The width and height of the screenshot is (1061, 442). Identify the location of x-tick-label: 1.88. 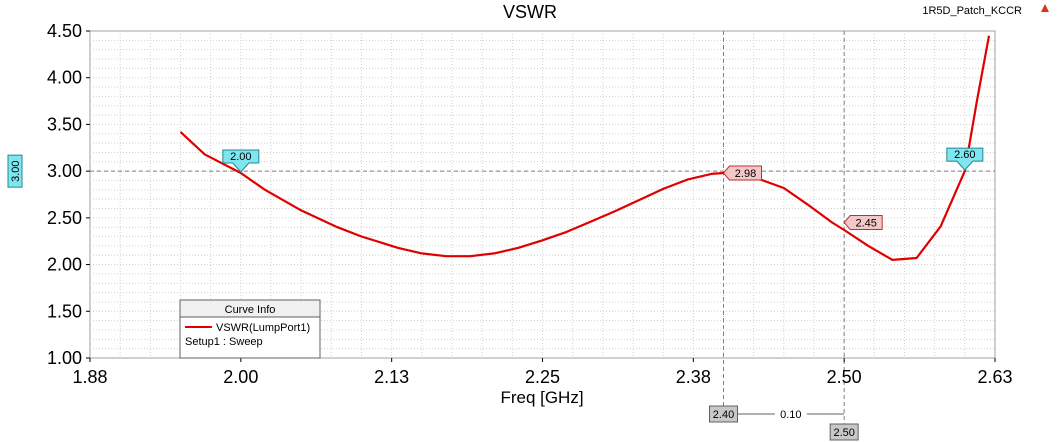
(89, 377).